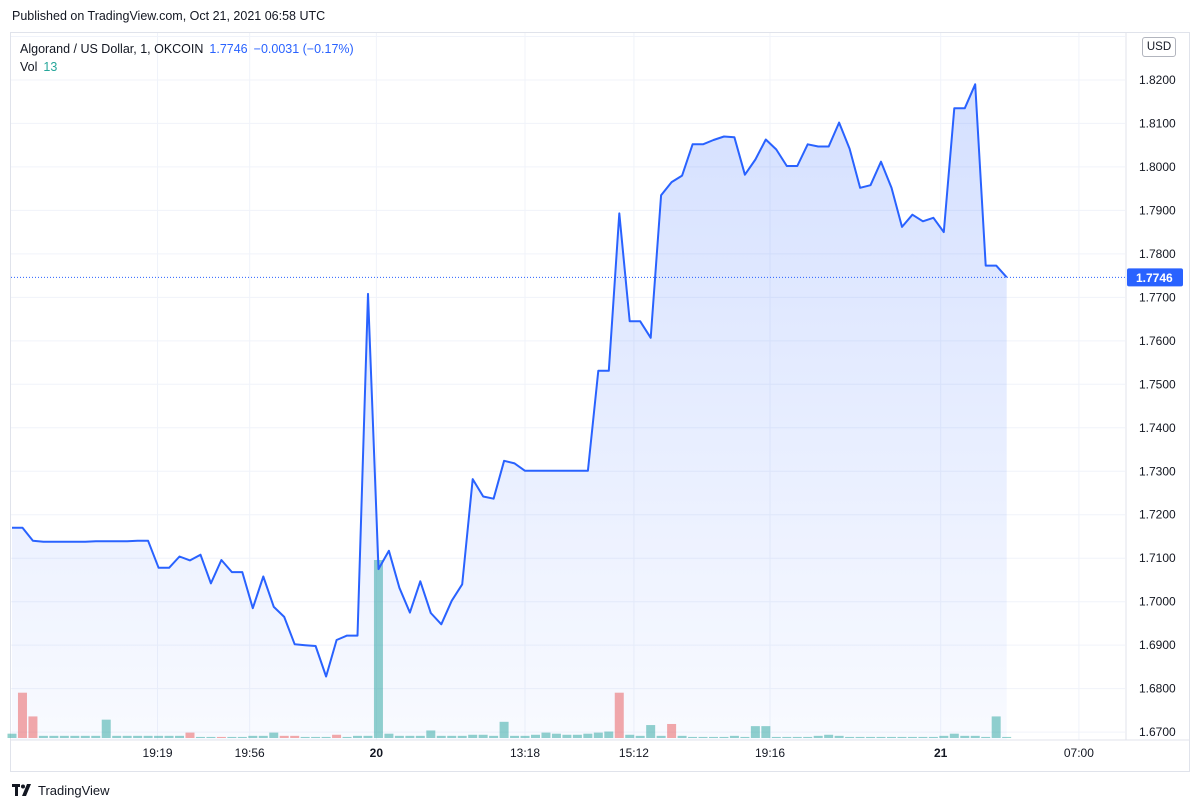 The width and height of the screenshot is (1200, 807). I want to click on last-price-value: 1.7746, so click(228, 49).